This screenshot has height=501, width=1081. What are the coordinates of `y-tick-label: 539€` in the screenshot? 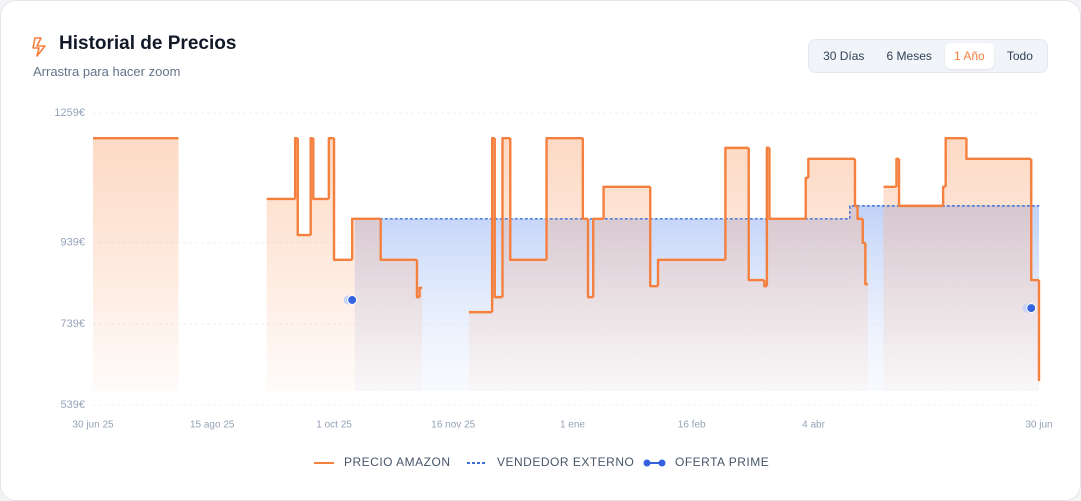 It's located at (73, 405).